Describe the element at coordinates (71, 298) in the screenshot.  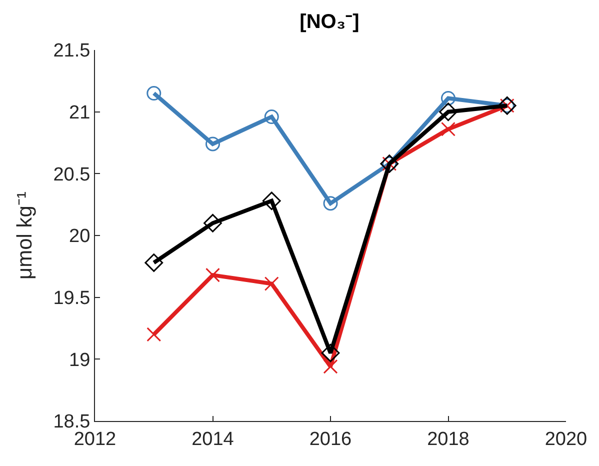
I see `y-tick-label: 19.5` at that location.